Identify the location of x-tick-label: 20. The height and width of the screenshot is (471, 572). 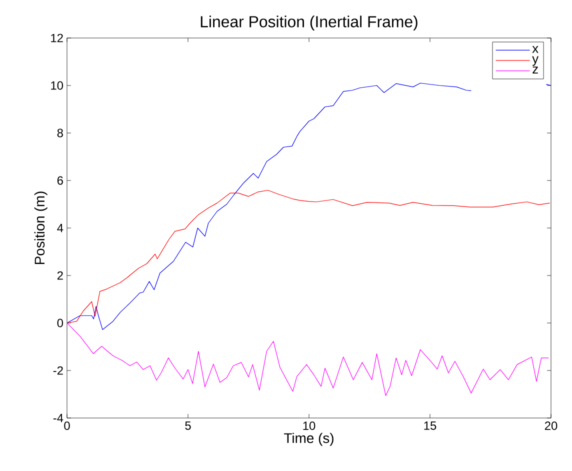
(551, 426).